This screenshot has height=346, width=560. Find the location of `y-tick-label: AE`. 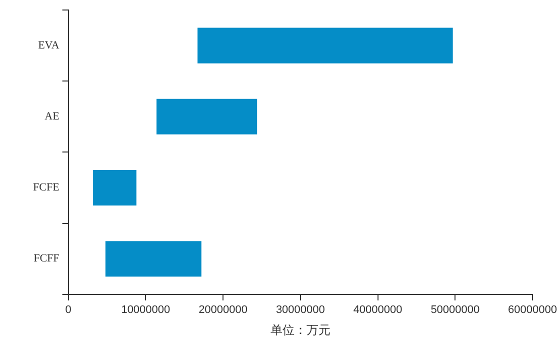

y-tick-label: AE is located at coordinates (52, 116).